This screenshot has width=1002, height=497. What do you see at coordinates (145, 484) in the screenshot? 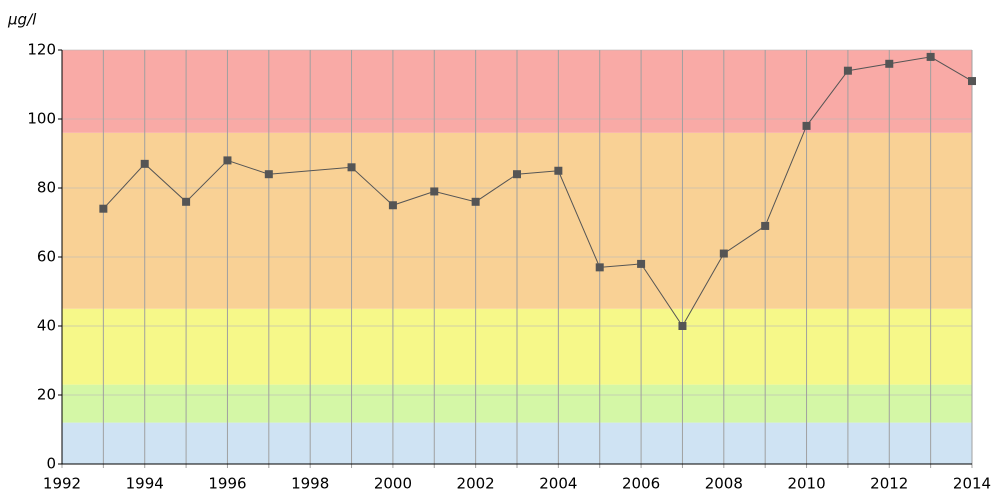
I see `x-tick-label: 1994` at bounding box center [145, 484].